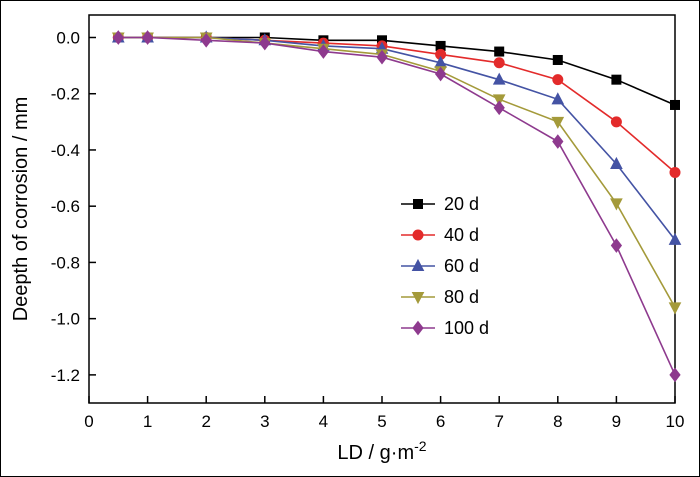  Describe the element at coordinates (21, 209) in the screenshot. I see `y-axis-title: Deepth of corrosion / mm` at that location.